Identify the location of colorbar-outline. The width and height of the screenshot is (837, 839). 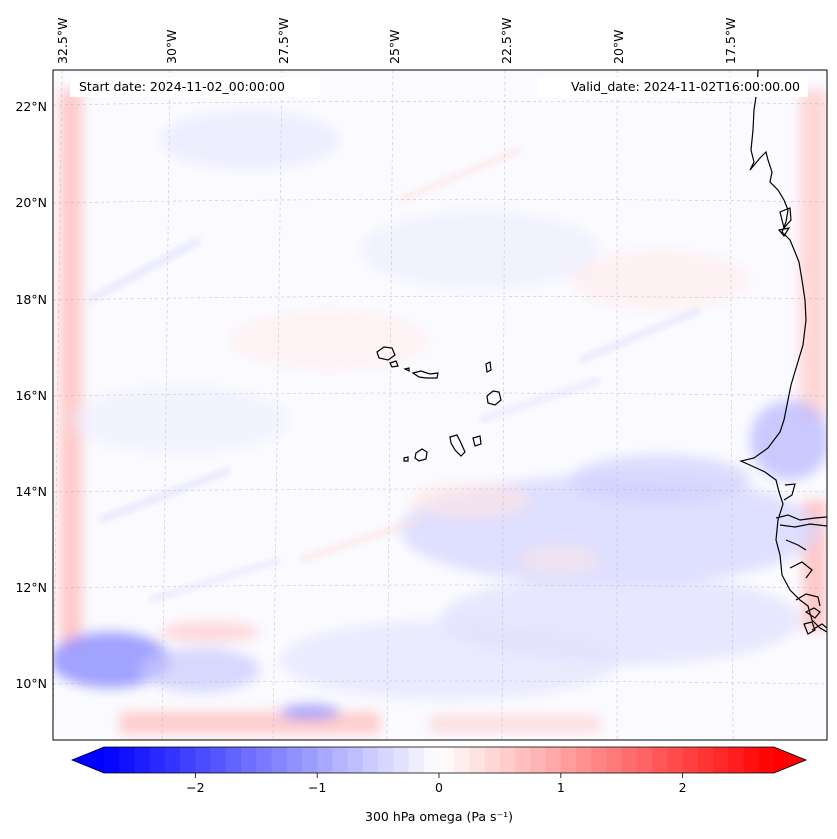
(439, 760).